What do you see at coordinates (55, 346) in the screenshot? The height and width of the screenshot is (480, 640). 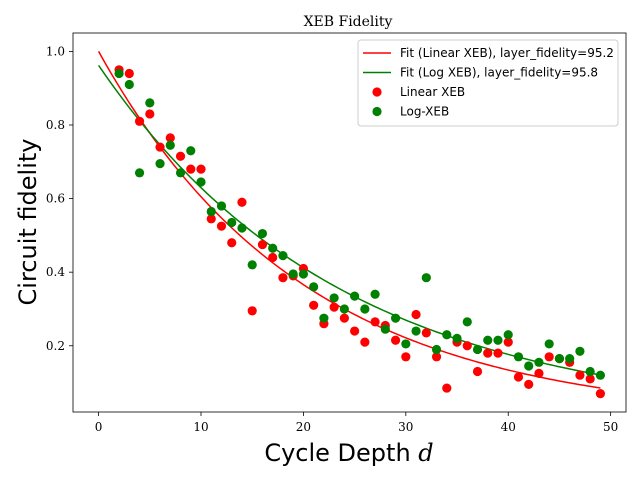 I see `y-tick-label: 0.2` at bounding box center [55, 346].